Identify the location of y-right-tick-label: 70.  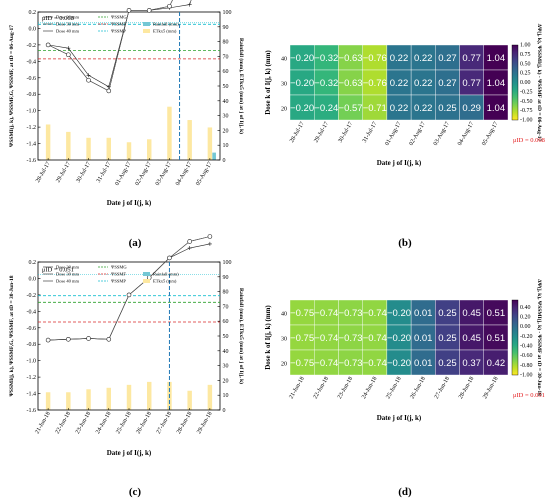
(226, 307).